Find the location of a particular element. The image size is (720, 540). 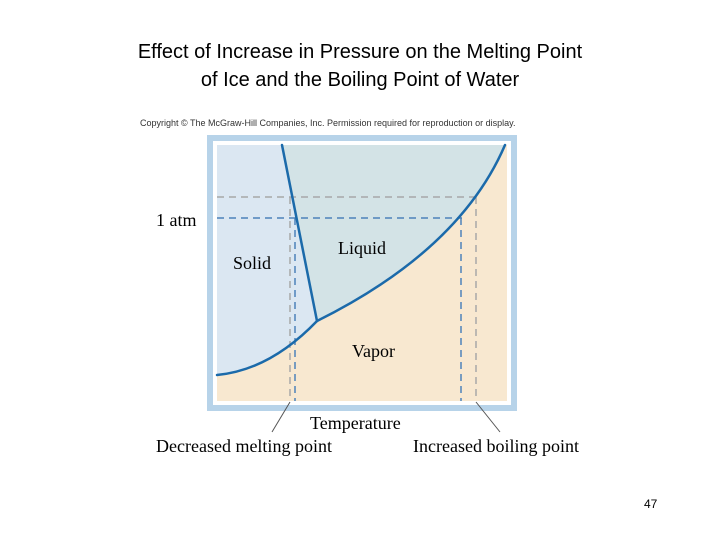

title-line-2: of Ice and the Boiling Point of Water is located at coordinates (360, 80).